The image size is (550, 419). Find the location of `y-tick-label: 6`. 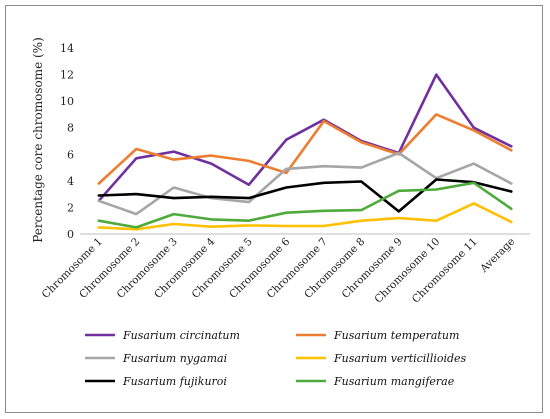

y-tick-label: 6 is located at coordinates (70, 154).